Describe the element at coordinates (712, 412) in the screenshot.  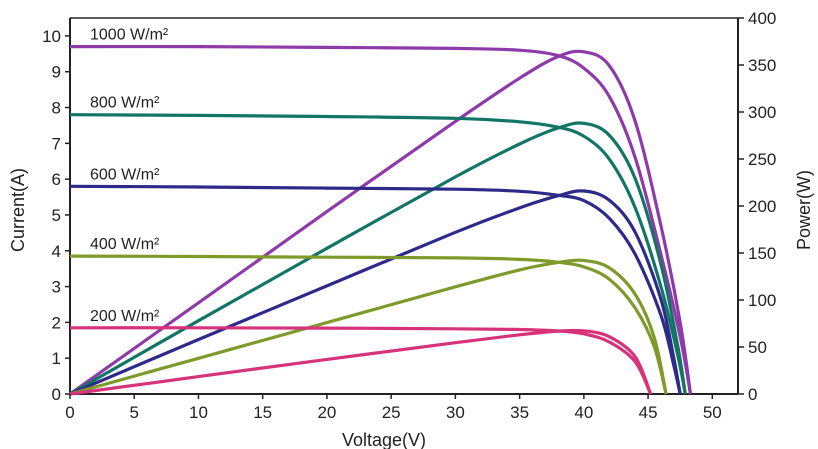
I see `x-tick-label: 50` at that location.